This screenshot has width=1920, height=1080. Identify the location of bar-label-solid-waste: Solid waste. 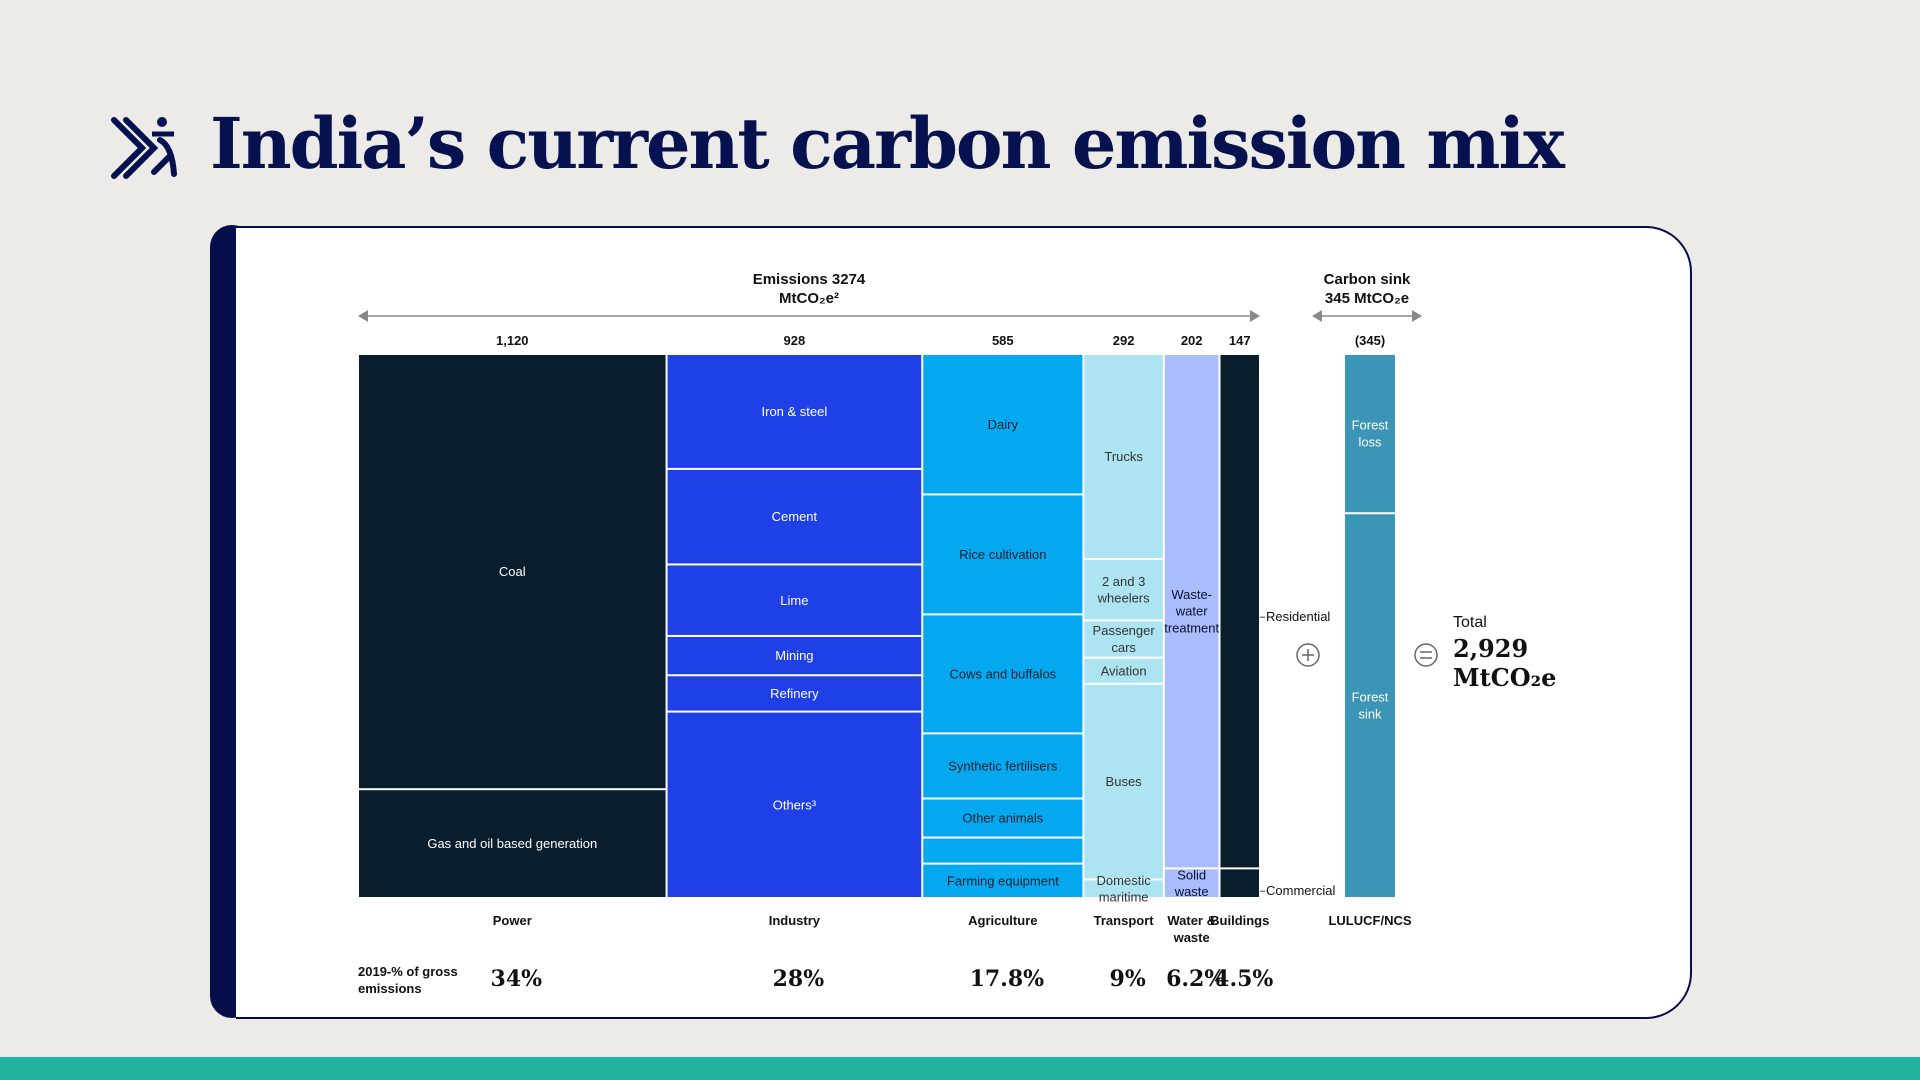
(1191, 883).